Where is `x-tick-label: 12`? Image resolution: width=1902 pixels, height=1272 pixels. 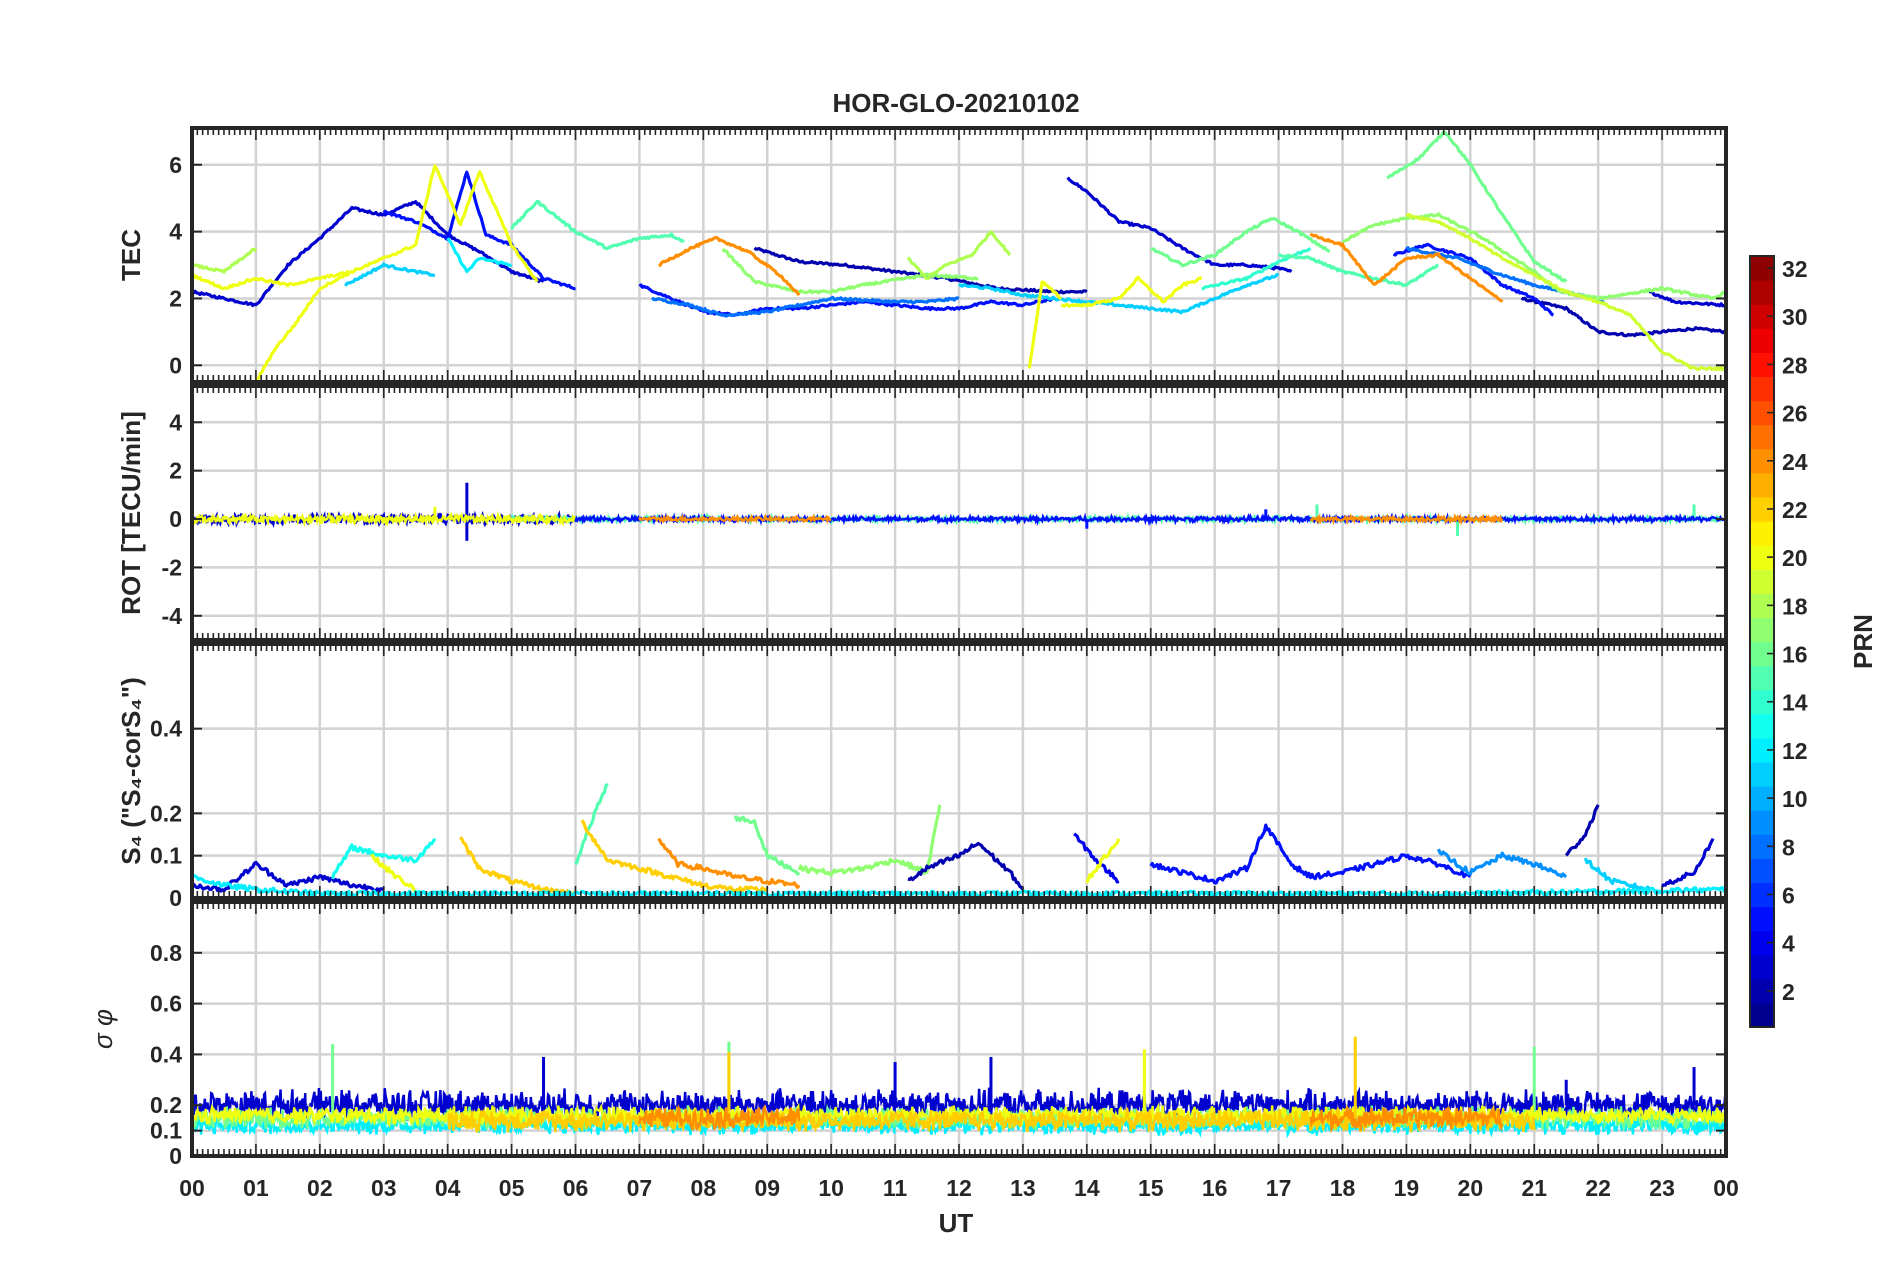
x-tick-label: 12 is located at coordinates (959, 1188).